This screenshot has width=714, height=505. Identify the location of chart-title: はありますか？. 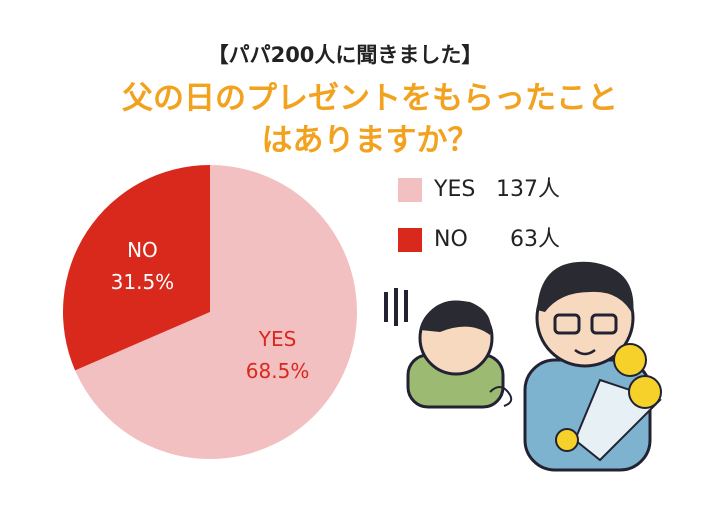
(370, 141).